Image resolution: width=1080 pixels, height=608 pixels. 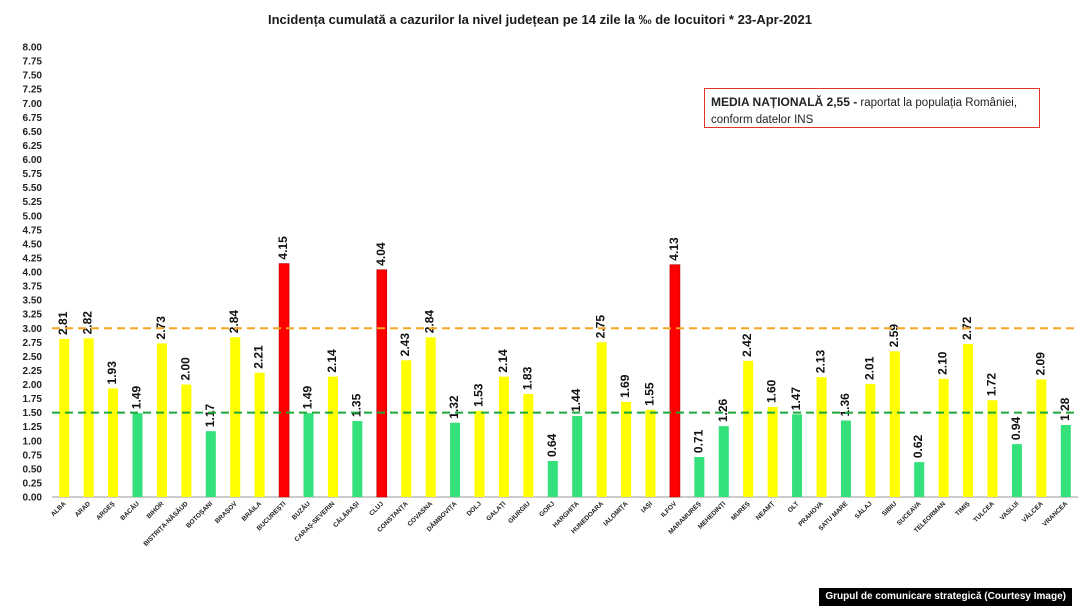 What do you see at coordinates (210, 416) in the screenshot?
I see `bar-value-label: 1.17` at bounding box center [210, 416].